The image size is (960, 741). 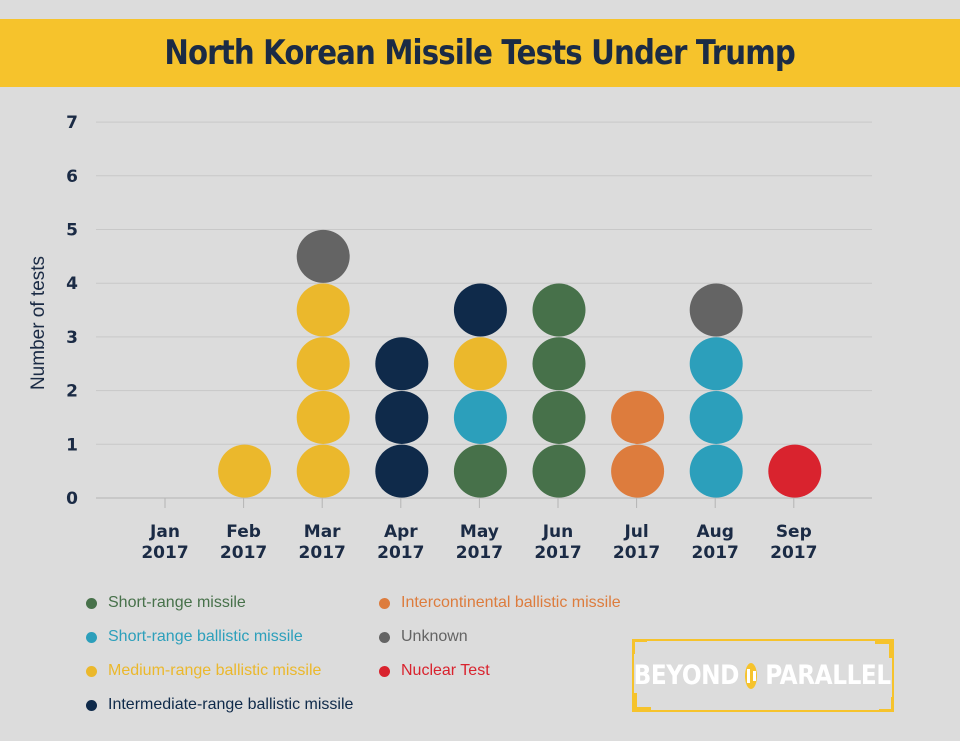 I want to click on x-tick-label-month: Jan, so click(x=164, y=532).